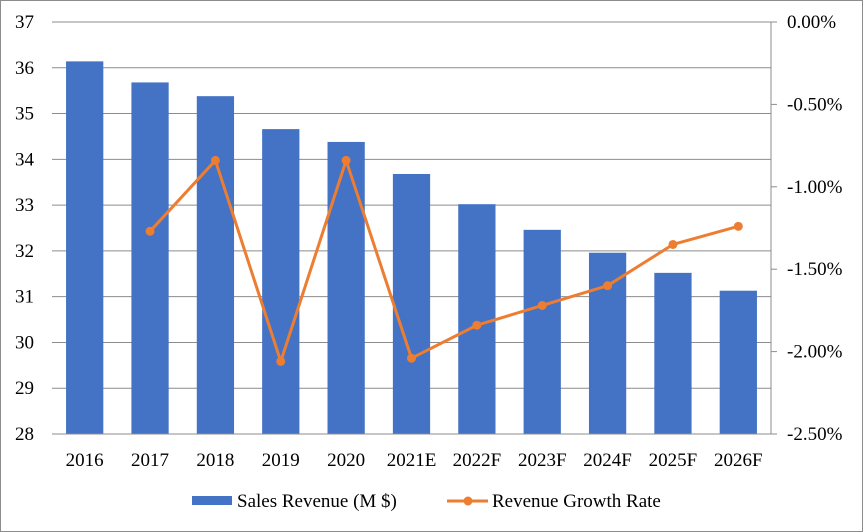  I want to click on right-axis-tick-label: -2.00%, so click(815, 352).